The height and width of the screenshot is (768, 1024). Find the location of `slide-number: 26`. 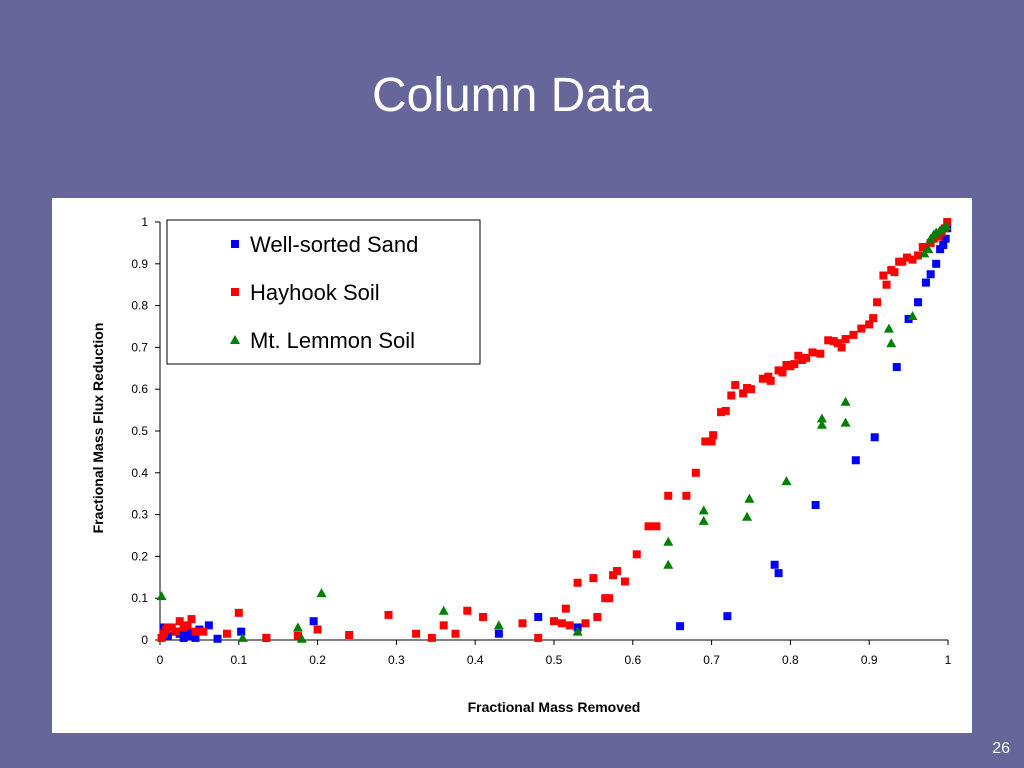

slide-number: 26 is located at coordinates (1001, 748).